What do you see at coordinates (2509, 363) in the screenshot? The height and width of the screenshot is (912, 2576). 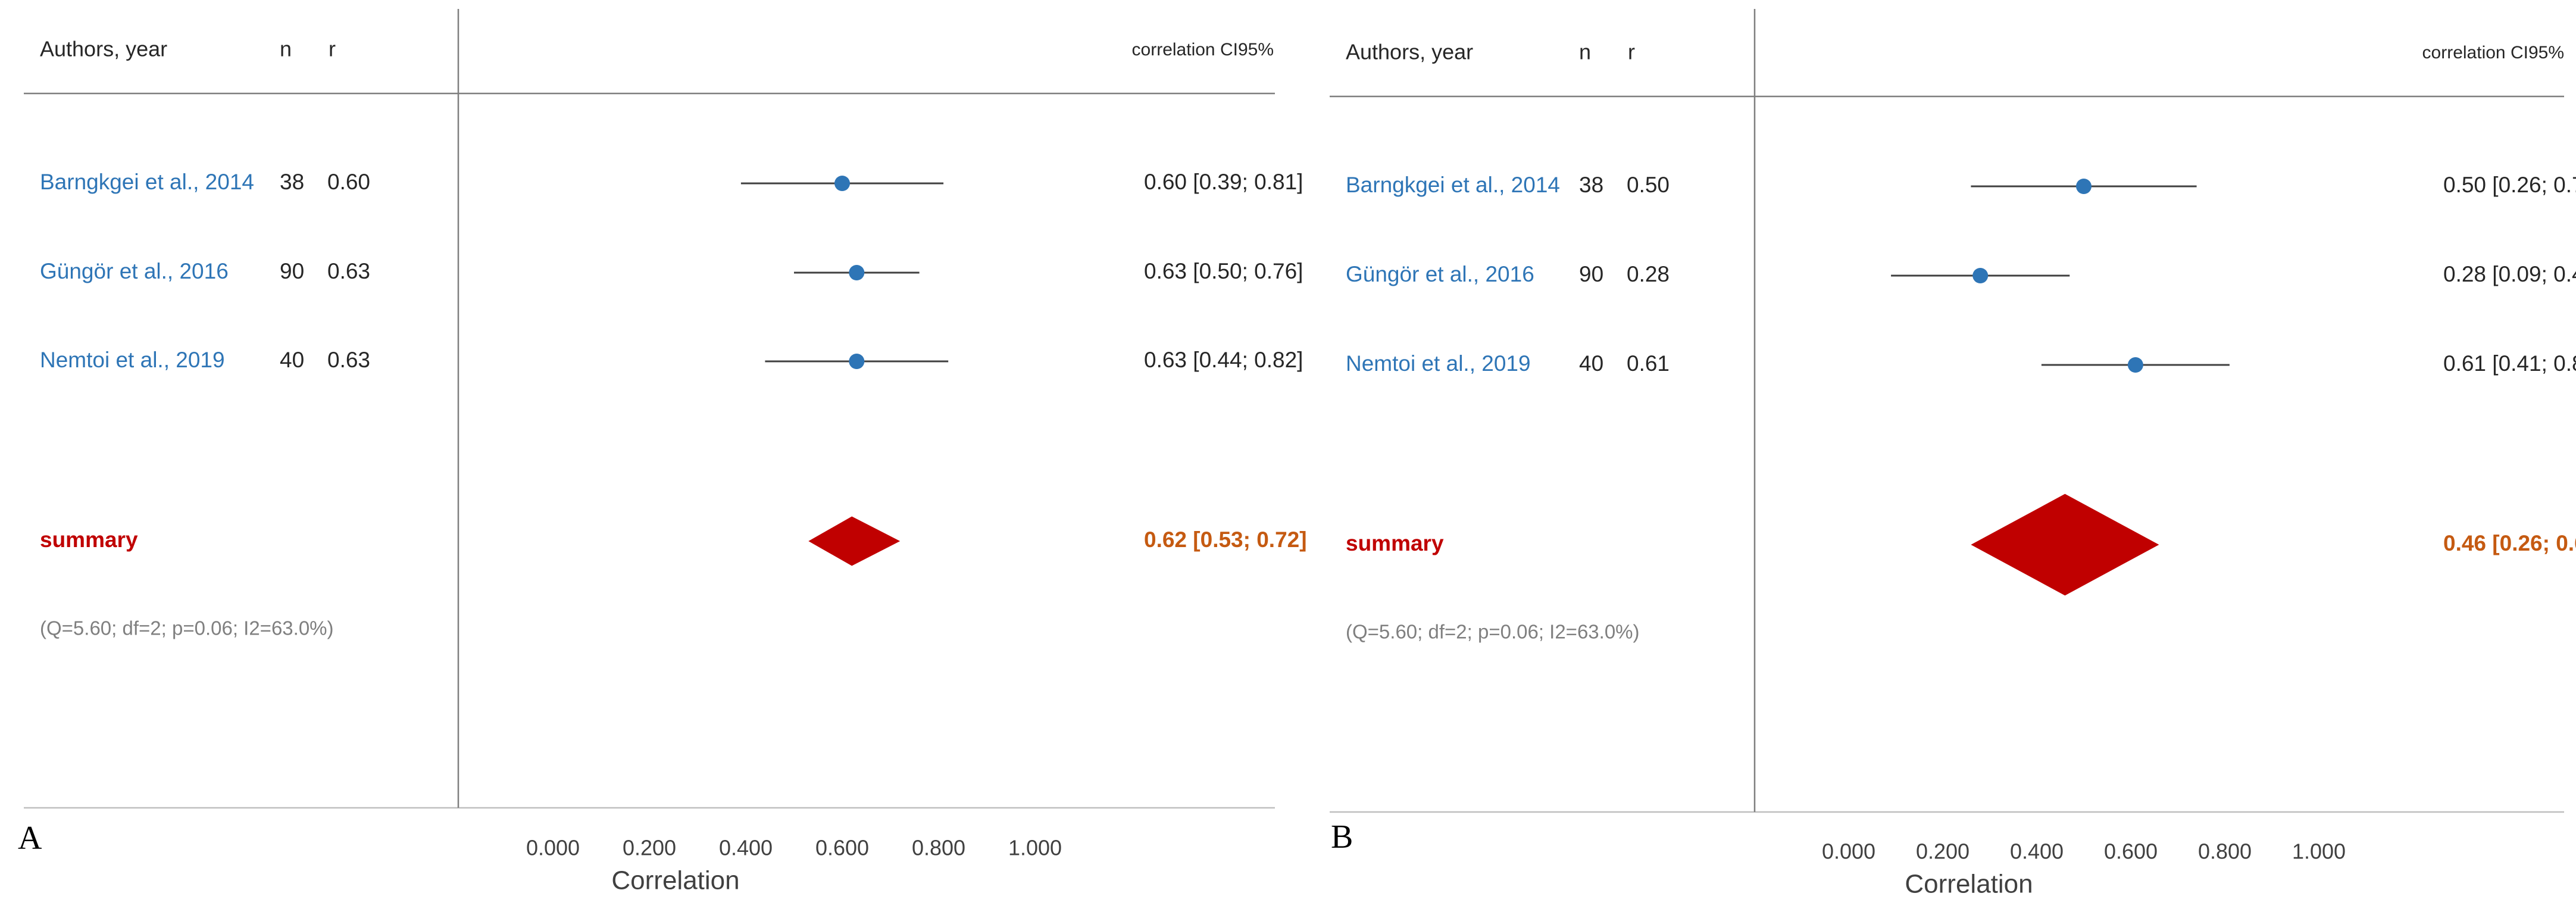 I see `study-ci-text: 0.61 [0.41; 0.81]` at bounding box center [2509, 363].